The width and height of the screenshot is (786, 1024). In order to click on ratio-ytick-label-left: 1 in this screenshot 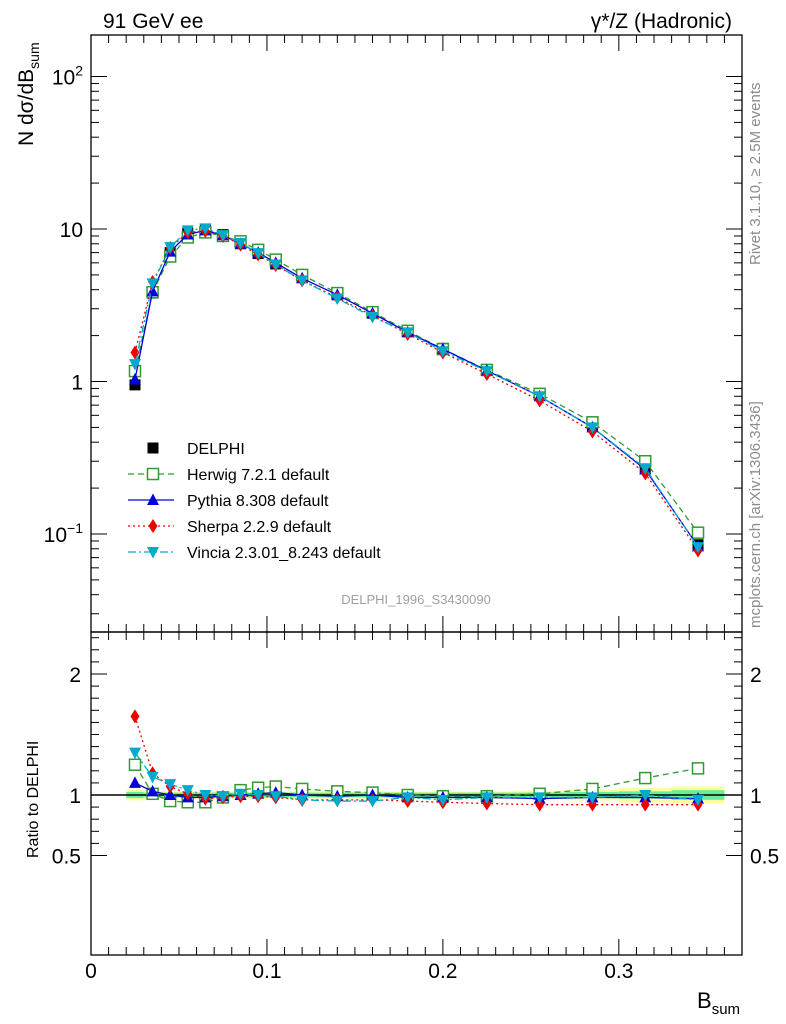, I will do `click(75, 796)`.